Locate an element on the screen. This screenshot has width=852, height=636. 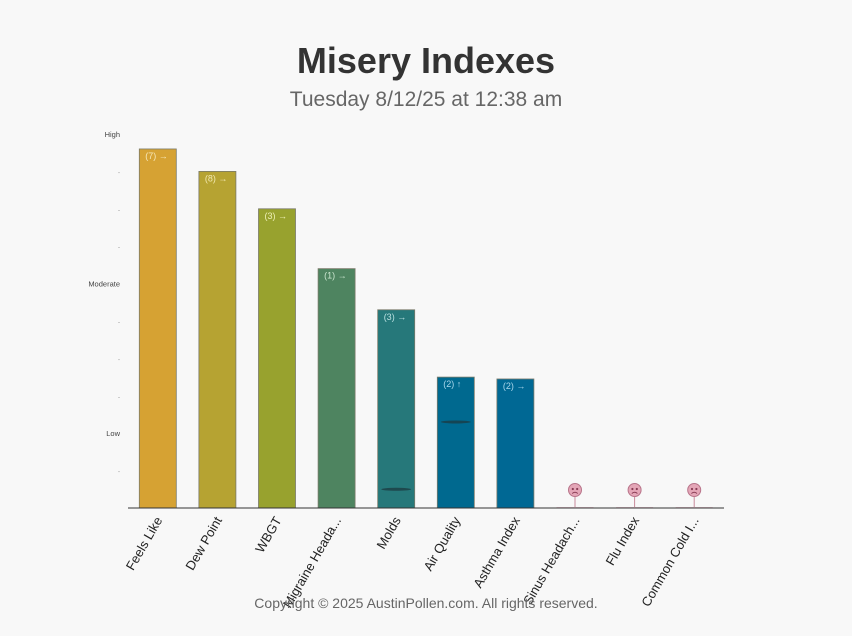
bar-data-label: (8) → is located at coordinates (216, 178).